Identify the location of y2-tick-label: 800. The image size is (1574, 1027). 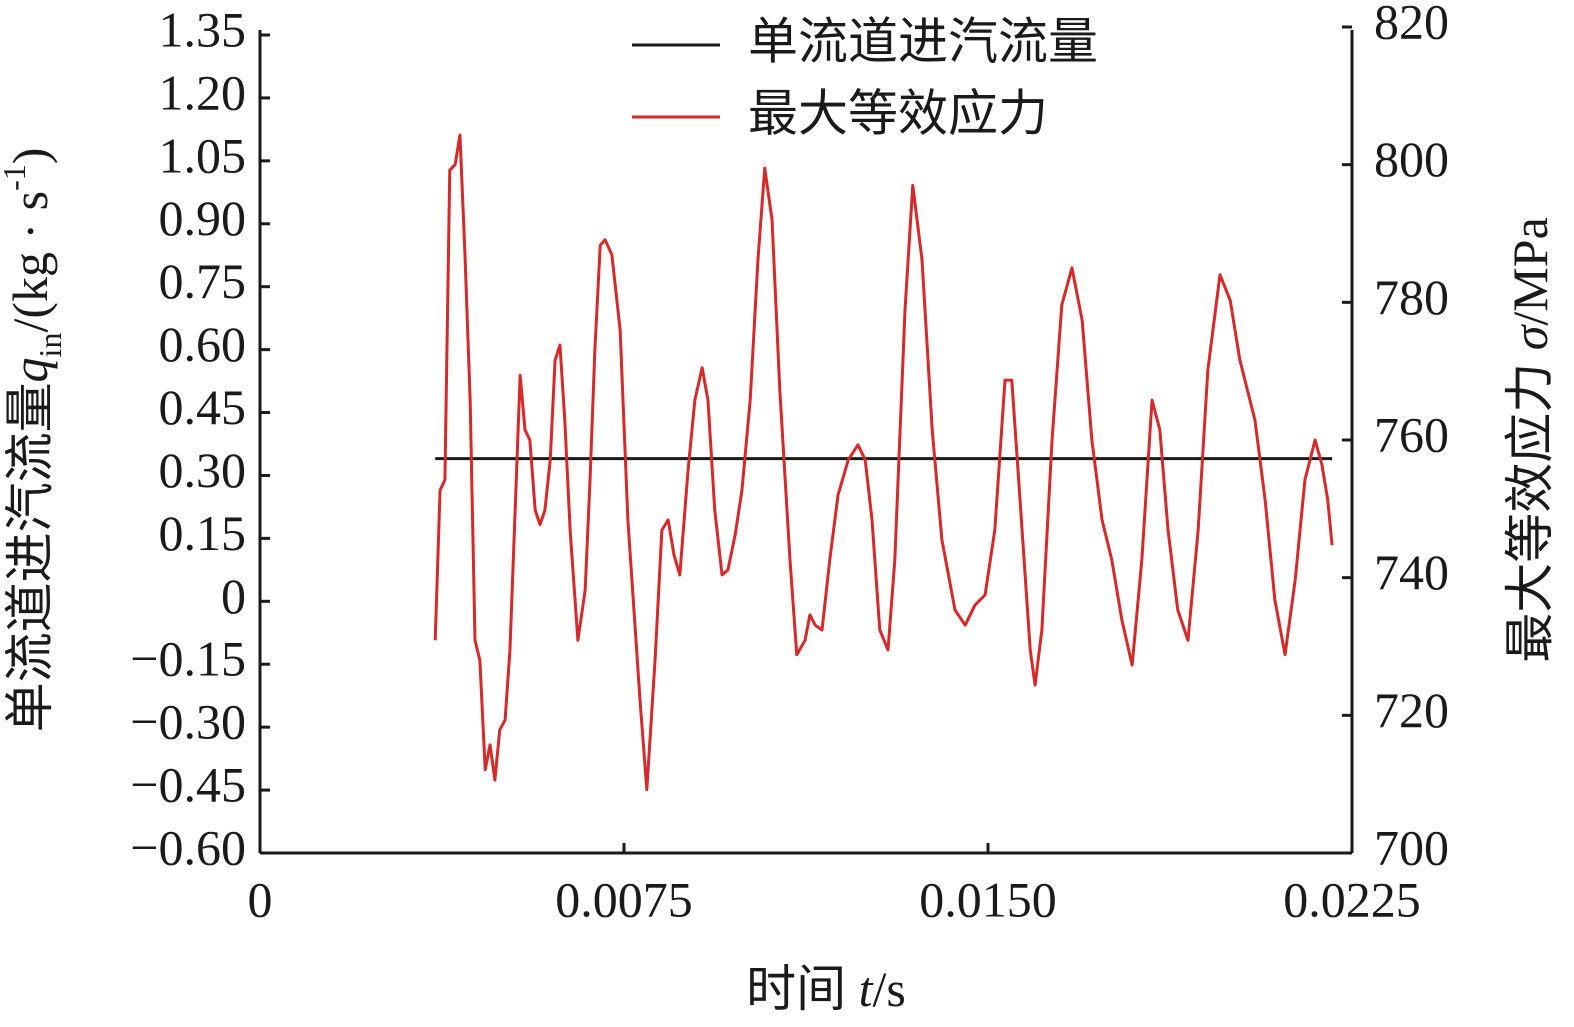
(1411, 159).